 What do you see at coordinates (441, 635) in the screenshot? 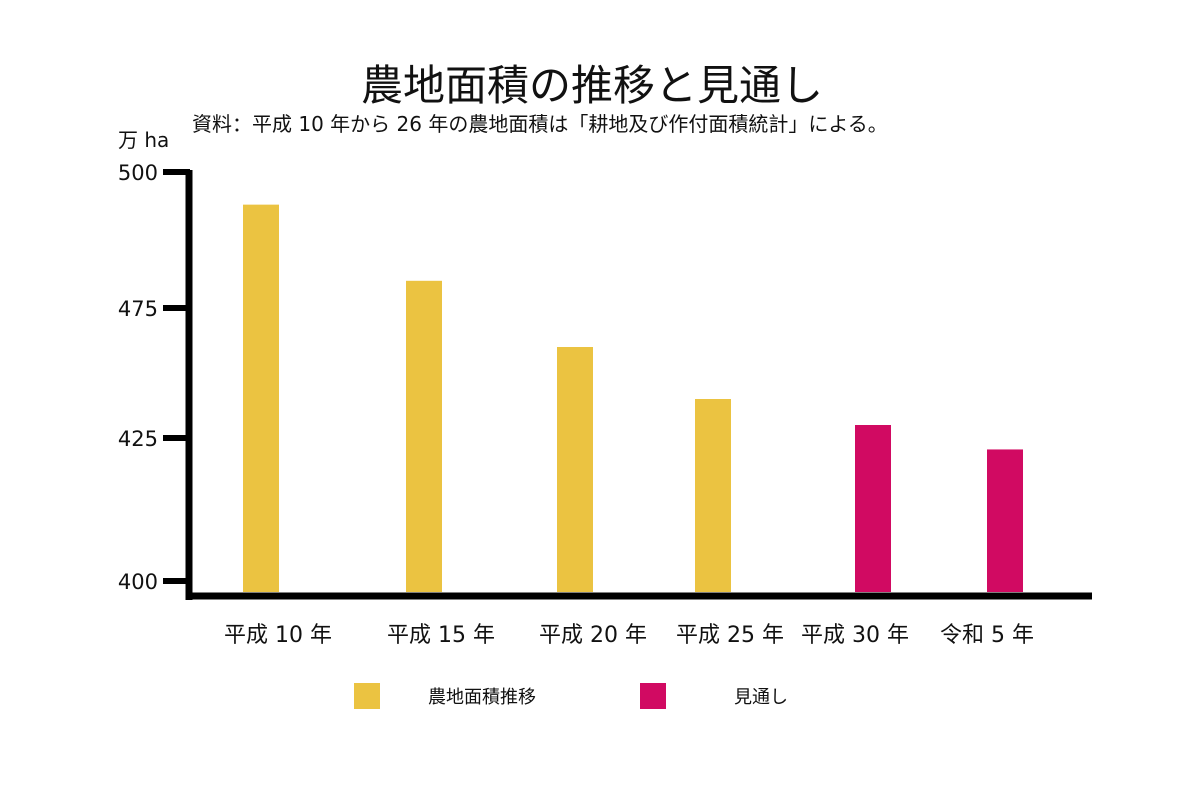
I see `x-tick-label: 平成 15 年` at bounding box center [441, 635].